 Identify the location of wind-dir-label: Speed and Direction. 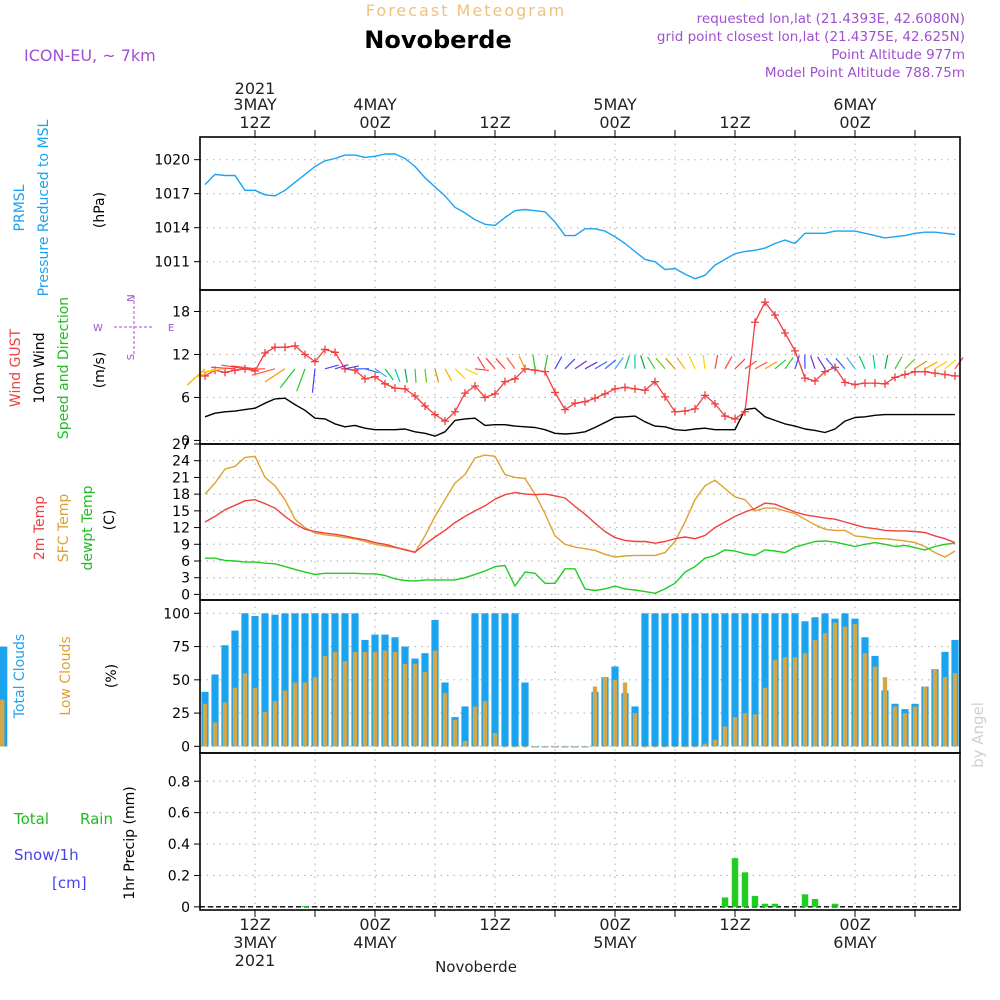
(64, 368).